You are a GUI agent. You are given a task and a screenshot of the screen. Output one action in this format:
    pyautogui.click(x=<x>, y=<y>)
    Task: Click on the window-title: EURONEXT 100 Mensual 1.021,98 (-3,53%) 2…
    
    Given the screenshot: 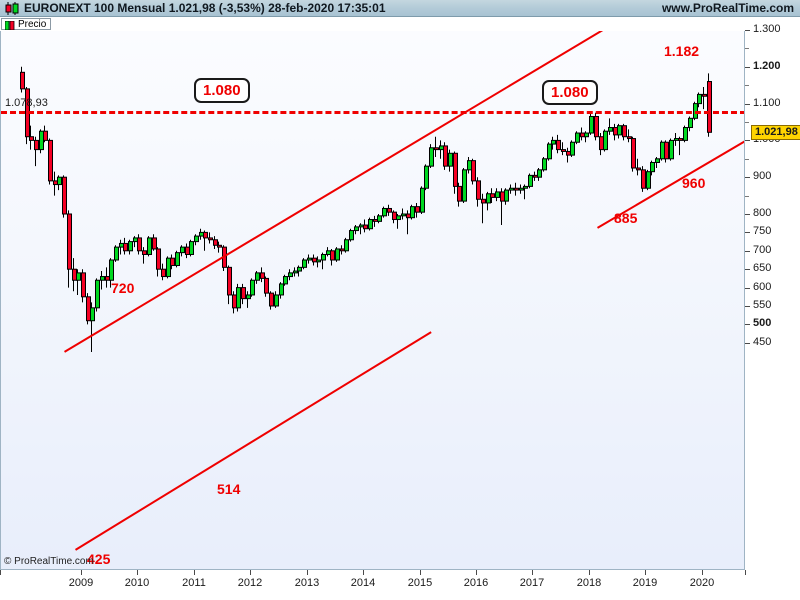 What is the action you would take?
    pyautogui.click(x=205, y=8)
    